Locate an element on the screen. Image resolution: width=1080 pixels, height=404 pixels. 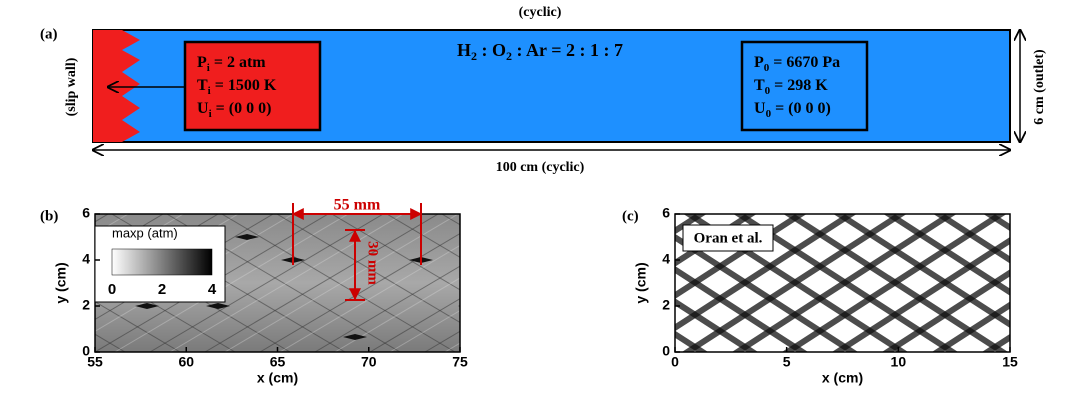
legend: Oran et al. is located at coordinates (728, 238).